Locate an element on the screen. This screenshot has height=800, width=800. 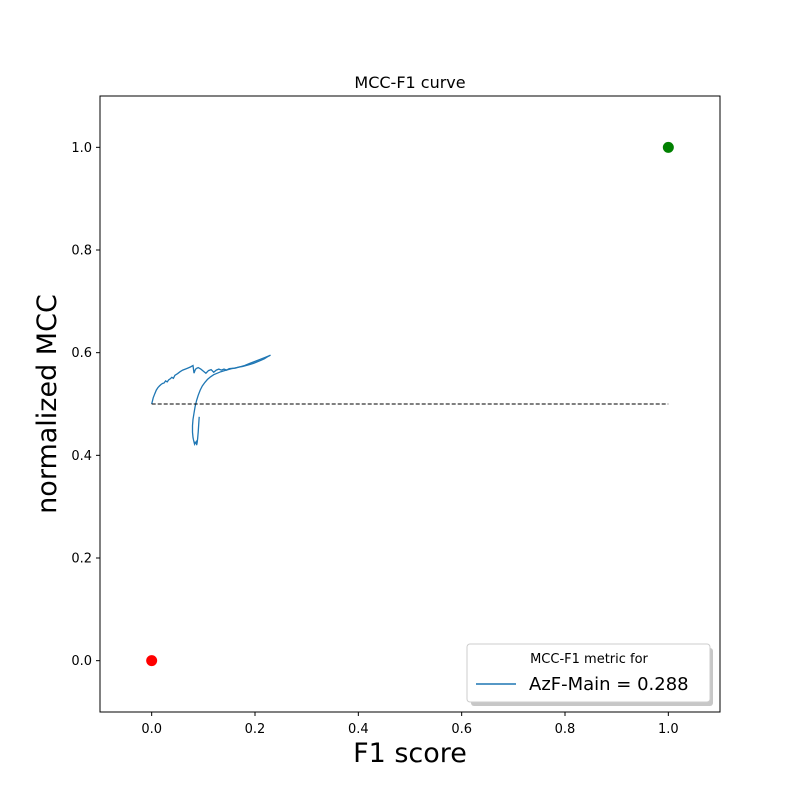
y-tick-label: 0.4 is located at coordinates (81, 456).